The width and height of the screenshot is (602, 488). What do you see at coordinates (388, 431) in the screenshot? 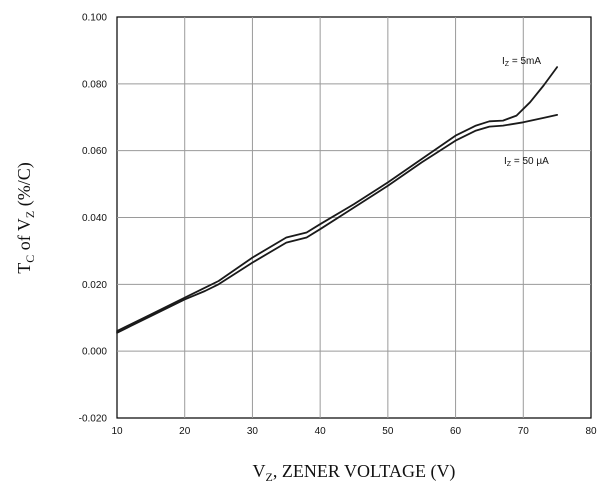
I see `x-tick-label: 50` at bounding box center [388, 431].